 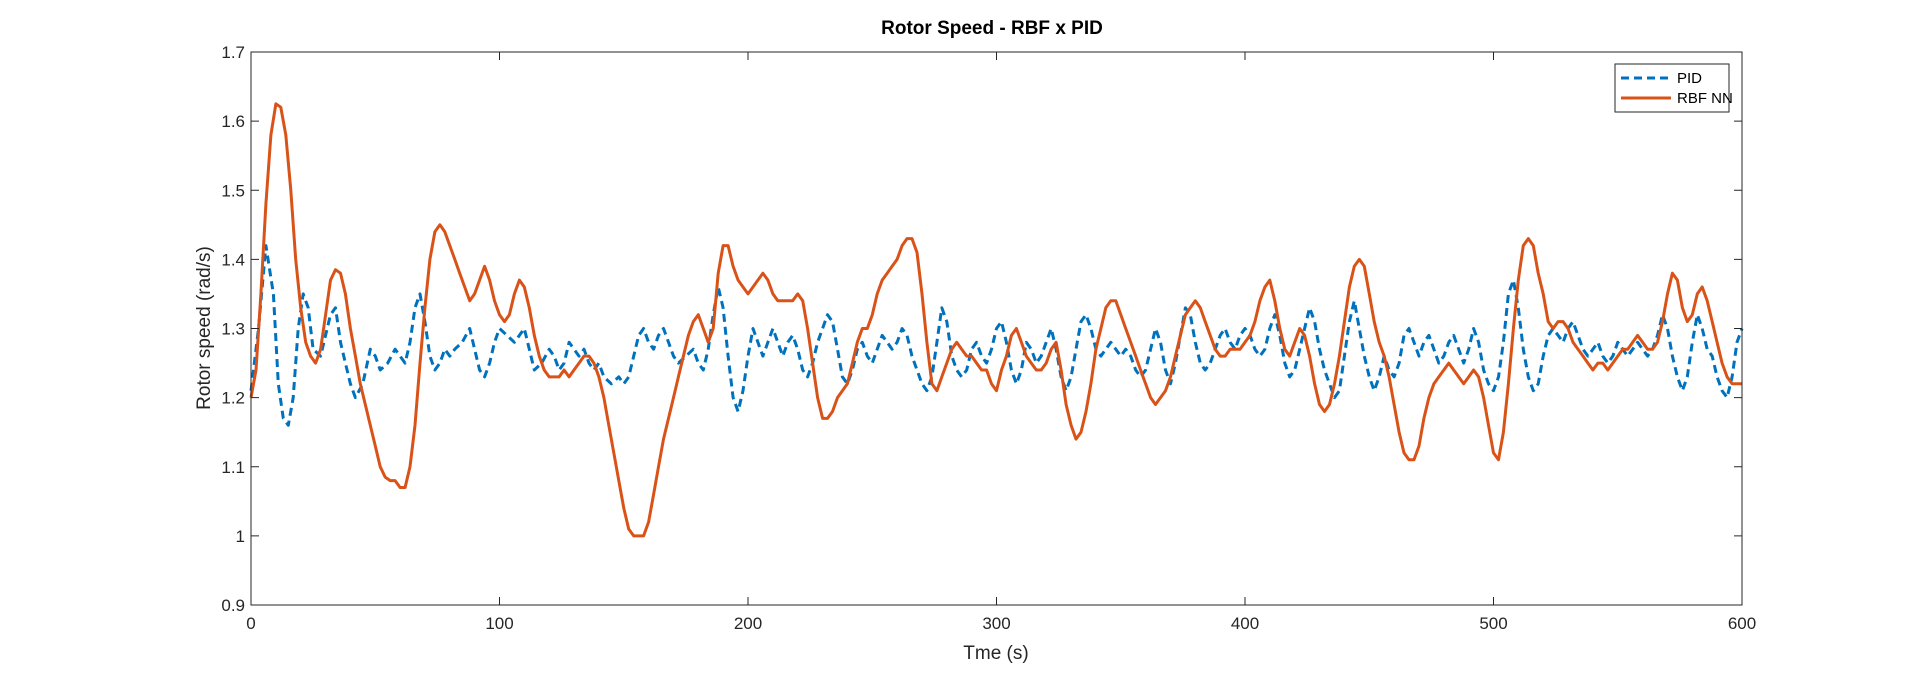 I want to click on y-tick-label: 1.7, so click(x=233, y=52).